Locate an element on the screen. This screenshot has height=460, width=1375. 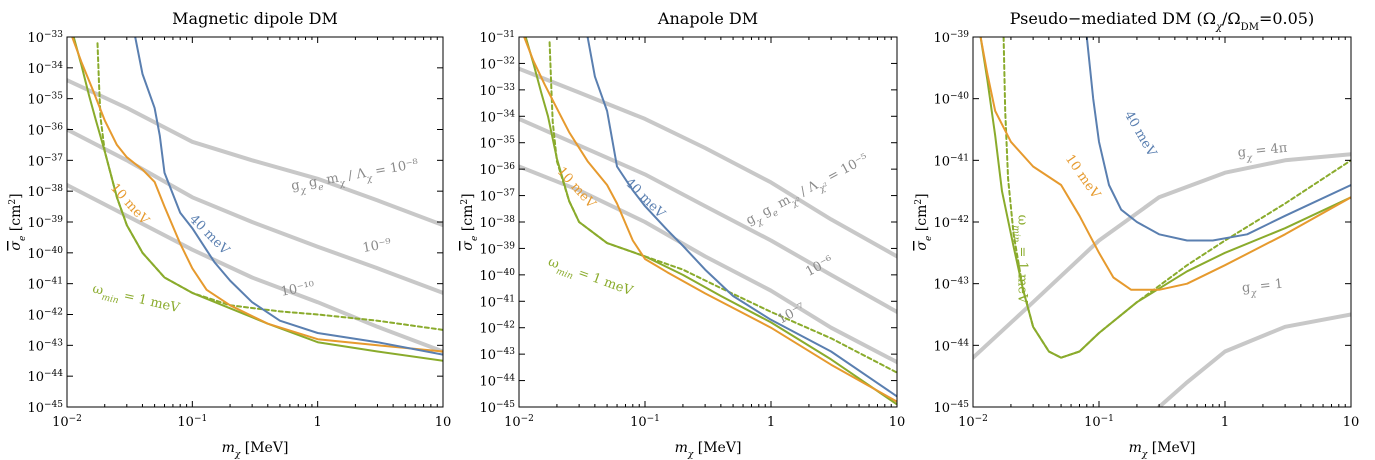
annotation-label: 10⁻⁹ is located at coordinates (376, 246).